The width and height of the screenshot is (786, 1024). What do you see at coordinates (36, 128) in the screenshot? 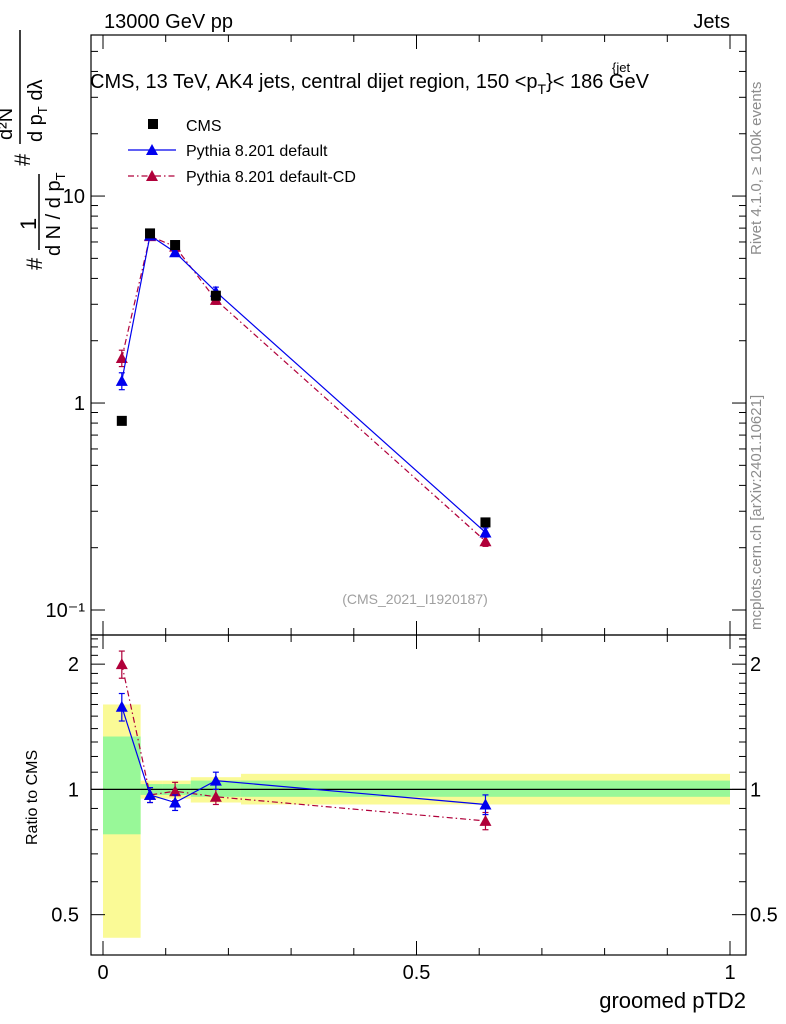
I see `ylabel-dpt: d p` at bounding box center [36, 128].